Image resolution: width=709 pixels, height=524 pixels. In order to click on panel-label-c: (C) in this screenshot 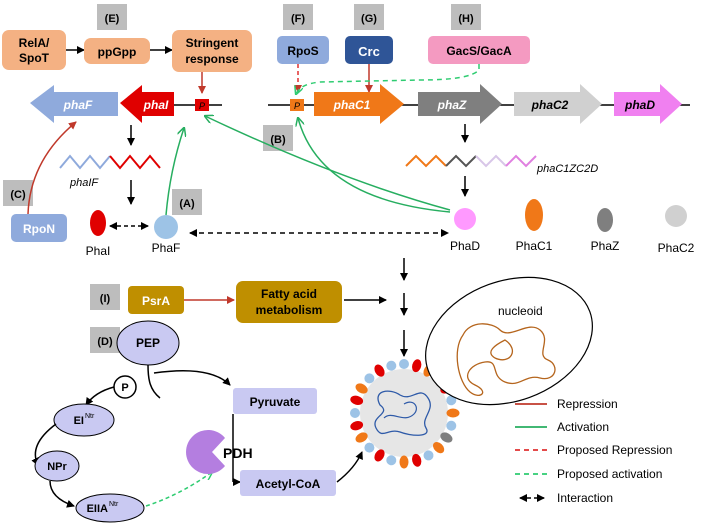, I will do `click(18, 193)`.